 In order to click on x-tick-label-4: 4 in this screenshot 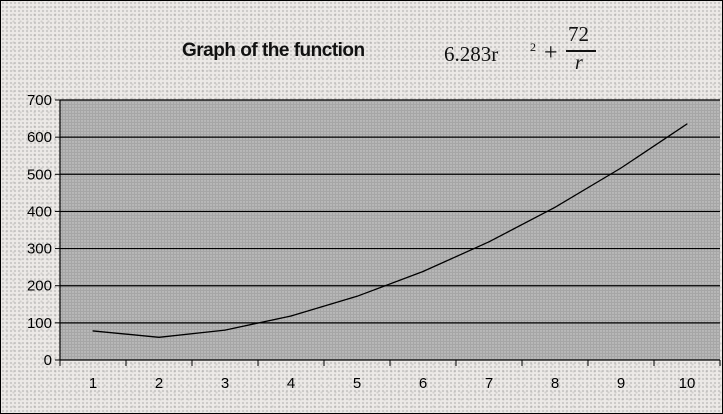, I will do `click(291, 383)`.